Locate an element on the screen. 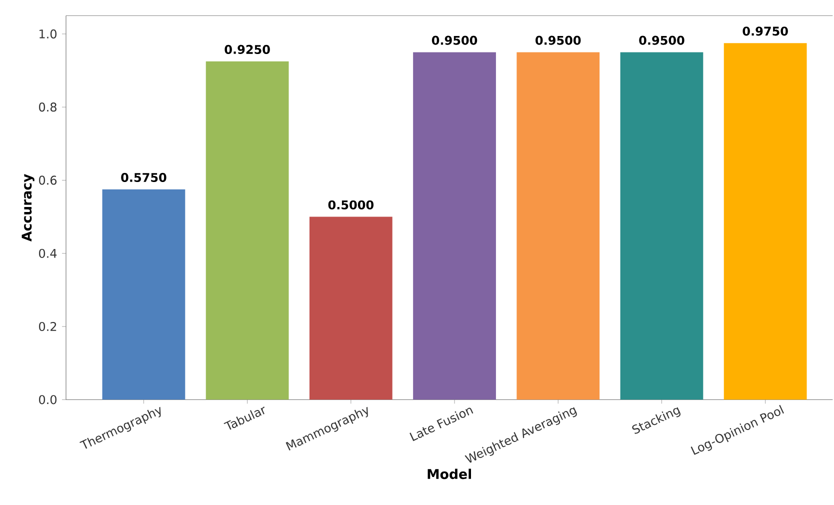 This screenshot has height=505, width=834. data-label: 0.9750 is located at coordinates (765, 31).